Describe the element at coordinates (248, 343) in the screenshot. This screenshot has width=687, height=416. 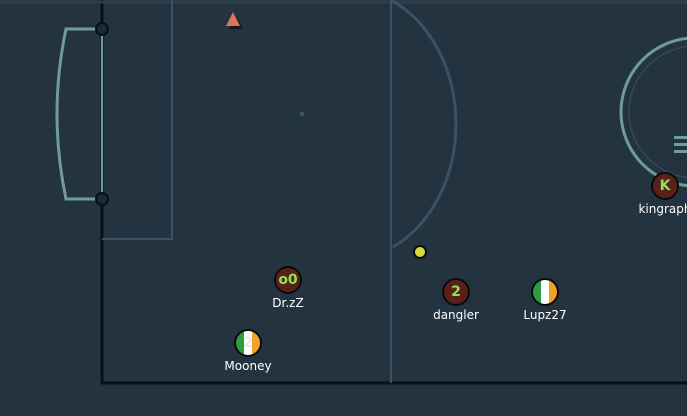
I see `player-mooney-avatar: 2` at that location.